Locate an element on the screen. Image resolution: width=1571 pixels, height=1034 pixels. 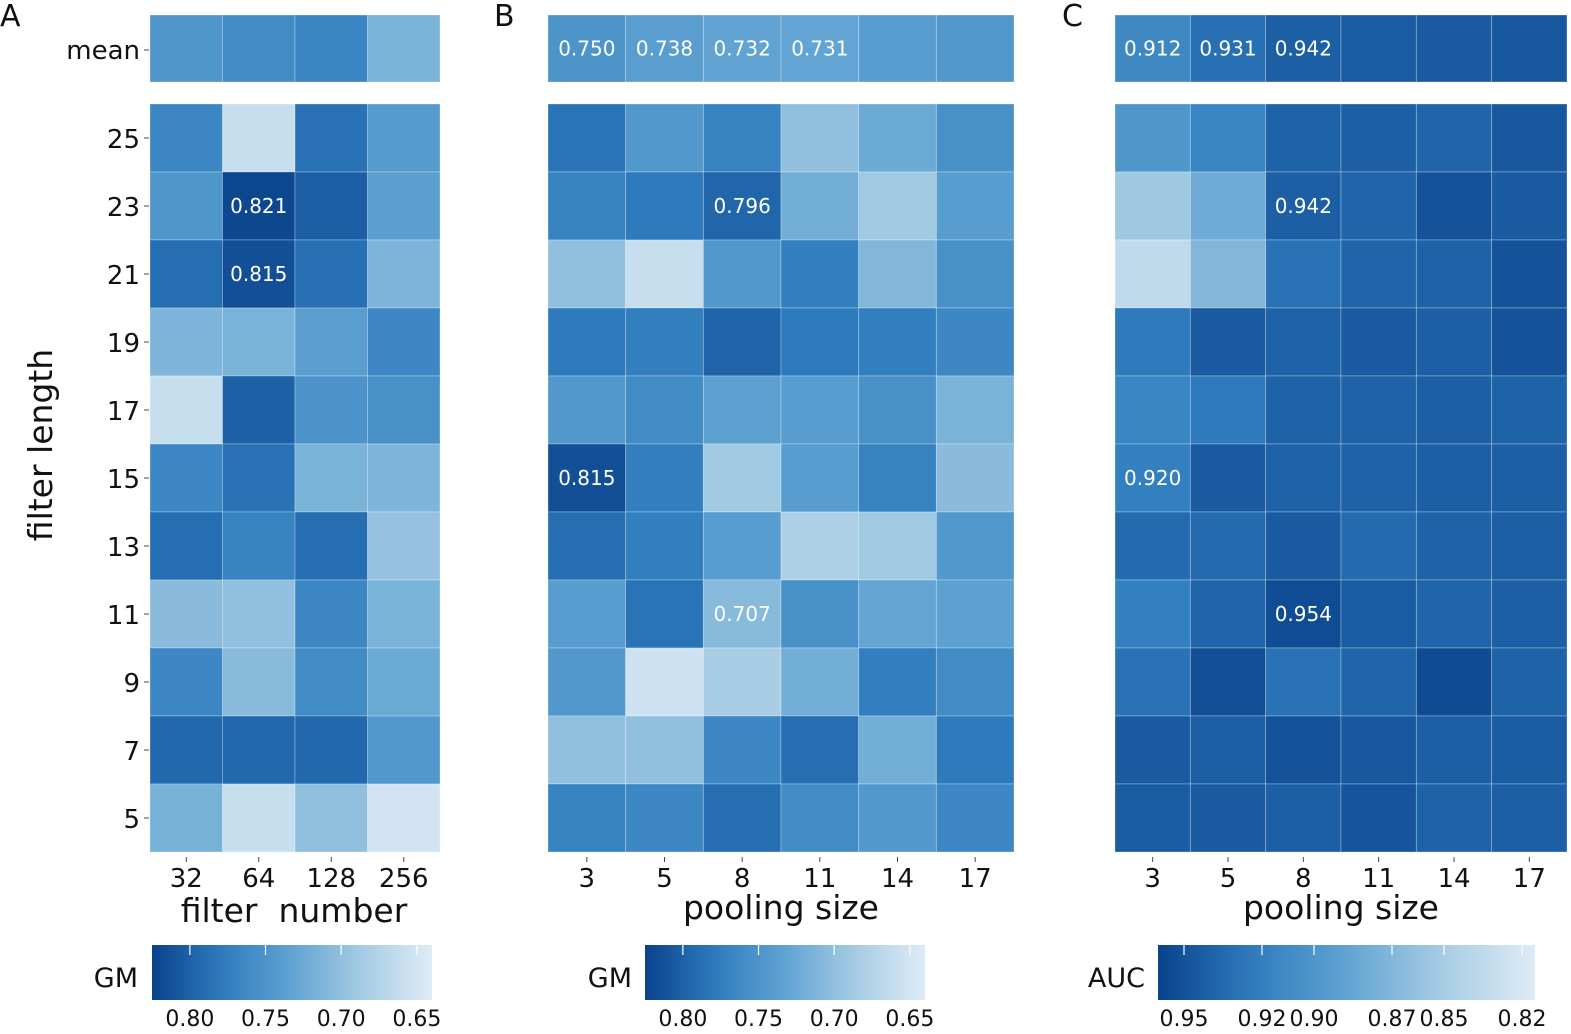
mean-cell-label: 0.732 is located at coordinates (742, 49).